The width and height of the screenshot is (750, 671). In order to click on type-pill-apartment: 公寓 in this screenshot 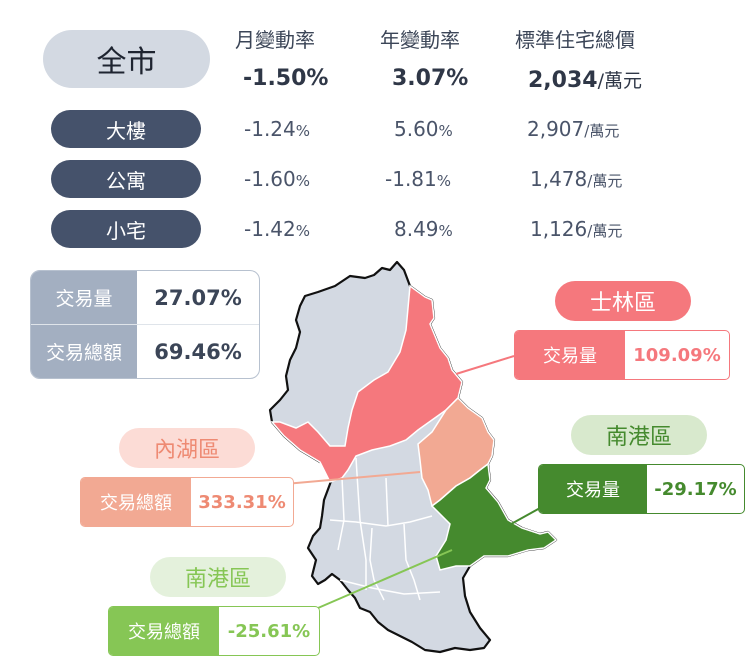, I will do `click(126, 179)`.